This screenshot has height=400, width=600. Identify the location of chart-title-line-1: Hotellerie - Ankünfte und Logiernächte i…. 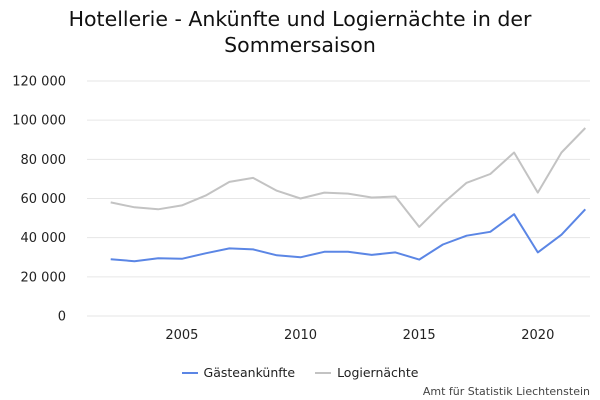
(300, 19).